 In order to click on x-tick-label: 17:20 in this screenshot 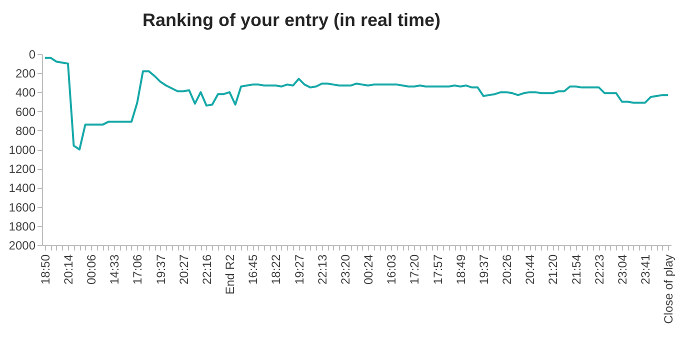, I will do `click(415, 269)`.